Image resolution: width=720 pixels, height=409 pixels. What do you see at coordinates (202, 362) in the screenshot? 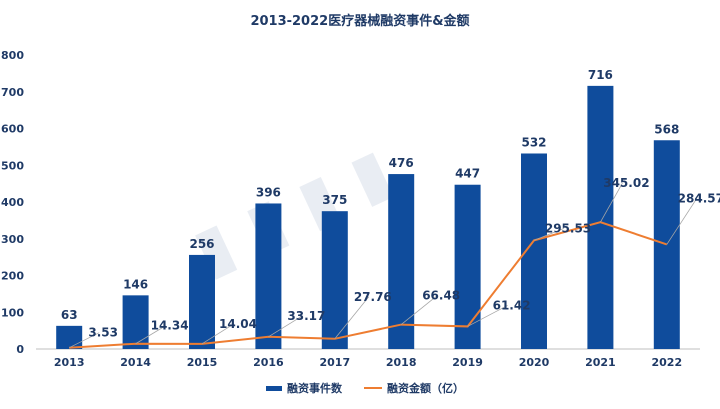
I see `x-tick-label: 2015` at bounding box center [202, 362].